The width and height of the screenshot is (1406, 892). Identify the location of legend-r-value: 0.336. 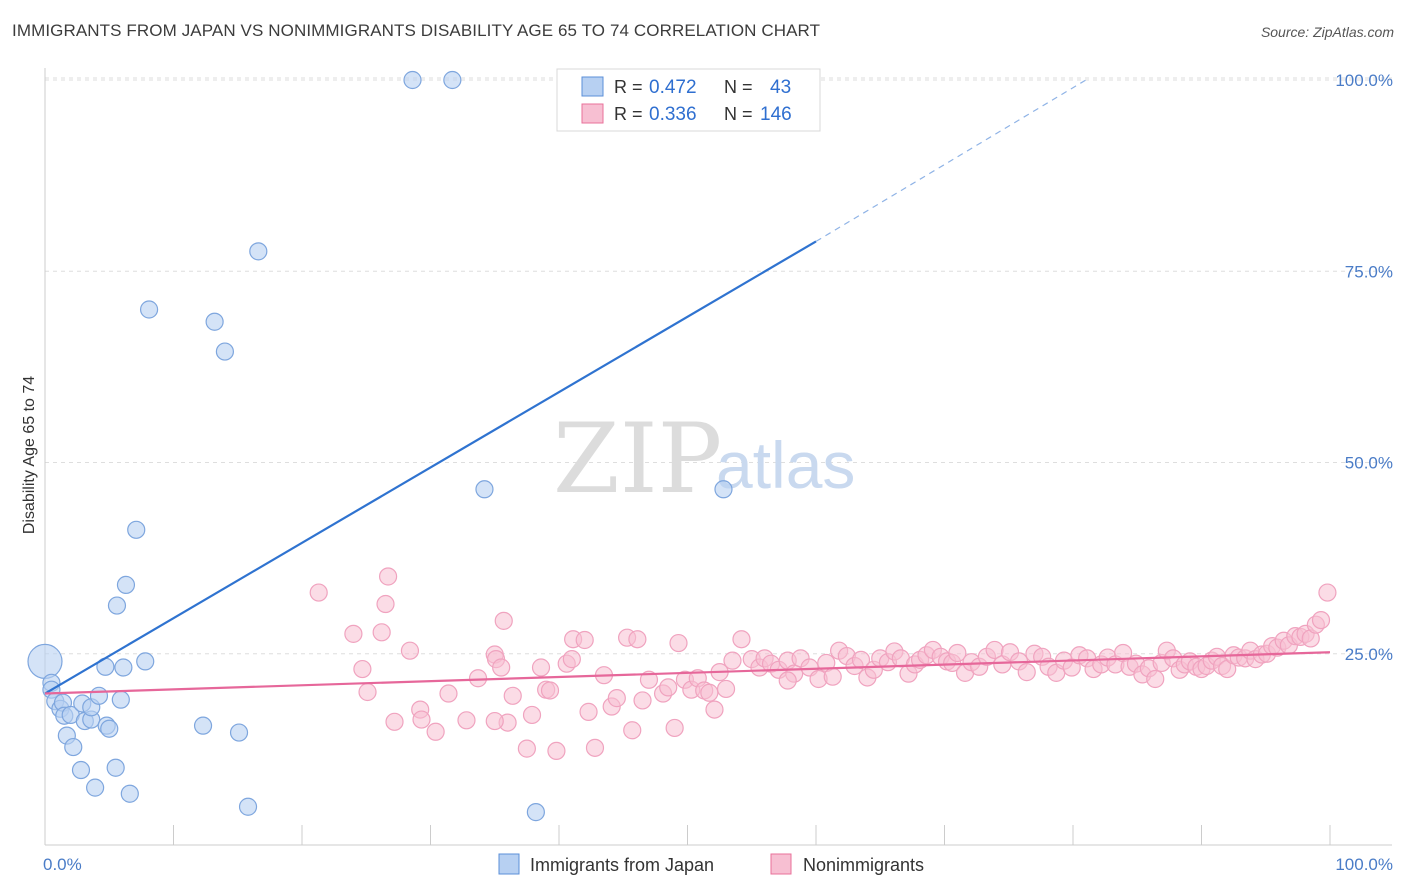
(673, 114).